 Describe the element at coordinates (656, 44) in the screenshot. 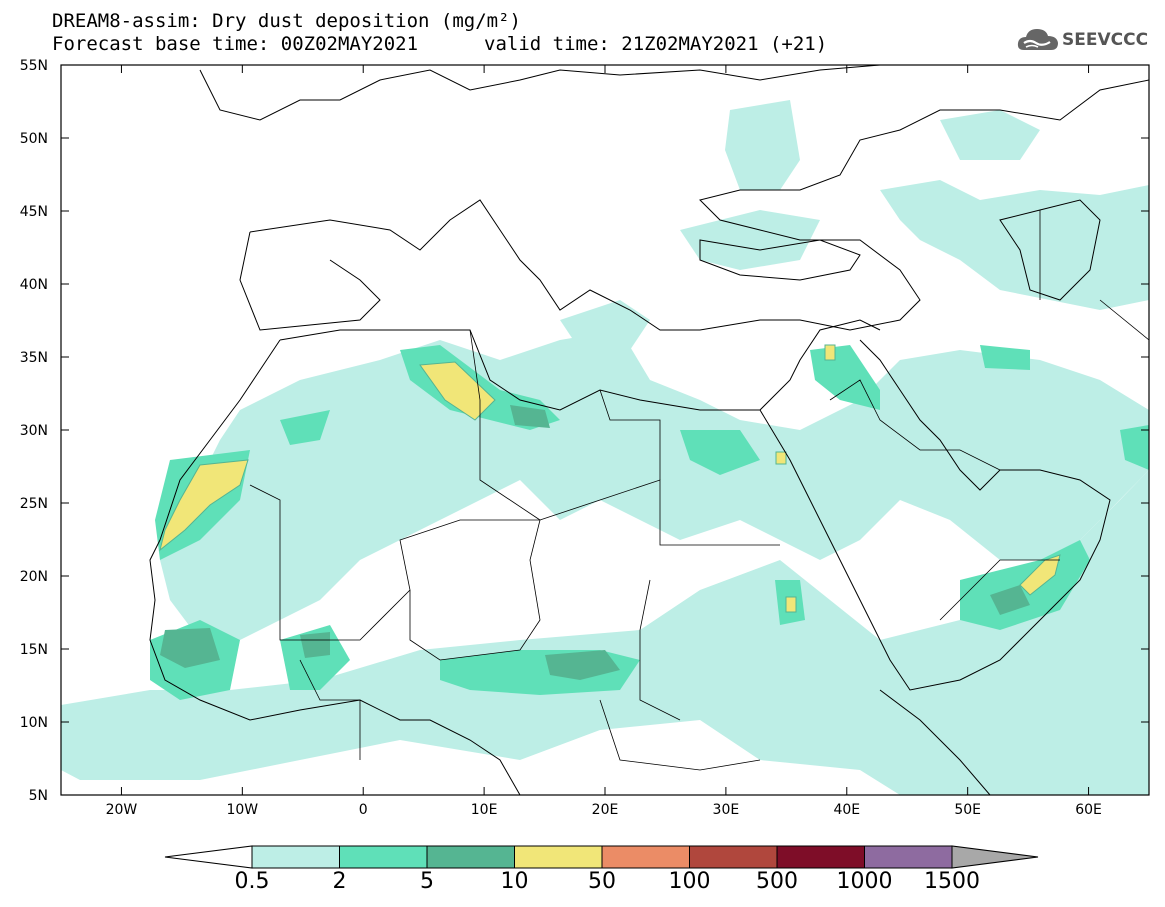

I see `valid-time: valid time: 21Z02MAY2021 (+21)` at that location.